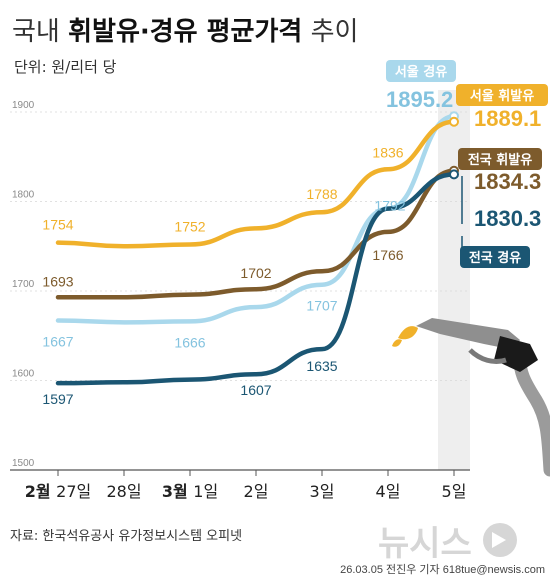 The height and width of the screenshot is (579, 550). Describe the element at coordinates (388, 491) in the screenshot. I see `x-tick-label: 4일` at that location.